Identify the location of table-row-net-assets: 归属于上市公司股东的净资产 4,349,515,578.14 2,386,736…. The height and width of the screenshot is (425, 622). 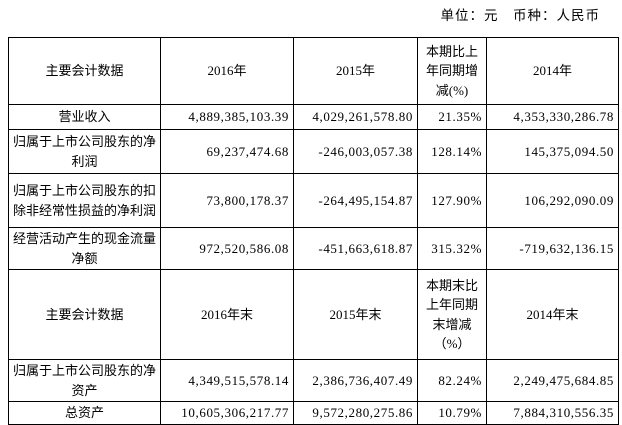
(313, 380).